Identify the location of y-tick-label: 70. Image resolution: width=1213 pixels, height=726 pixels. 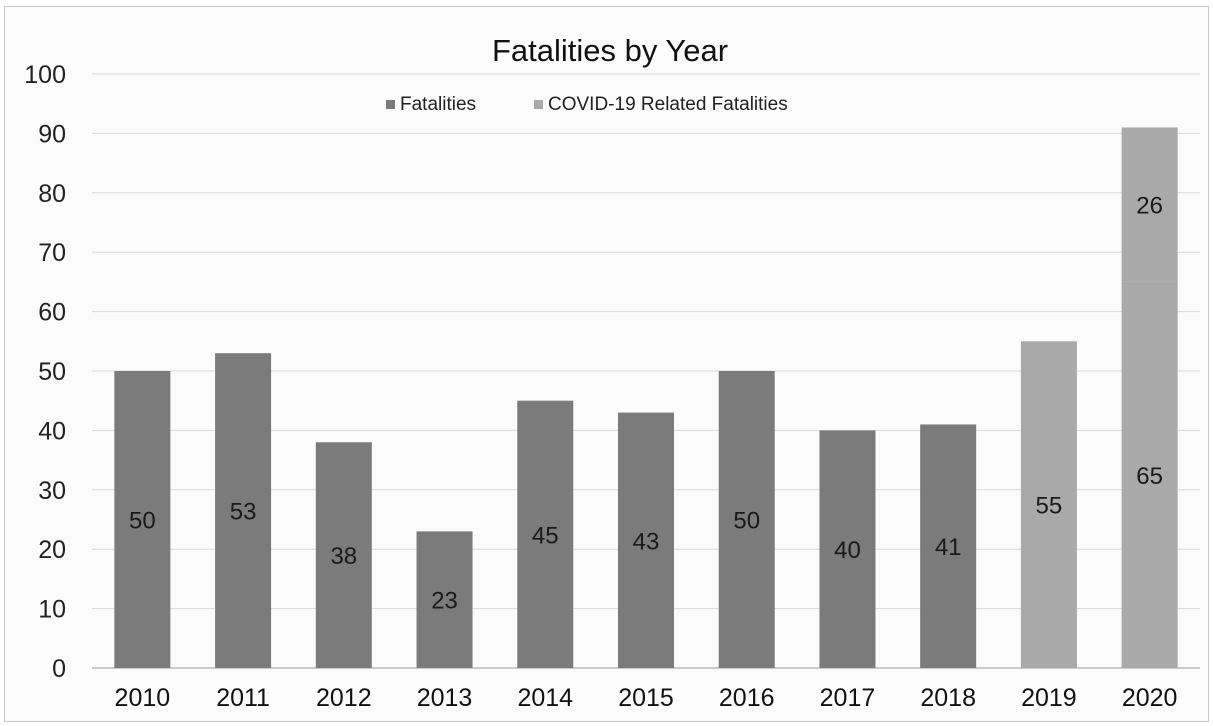
(52, 253).